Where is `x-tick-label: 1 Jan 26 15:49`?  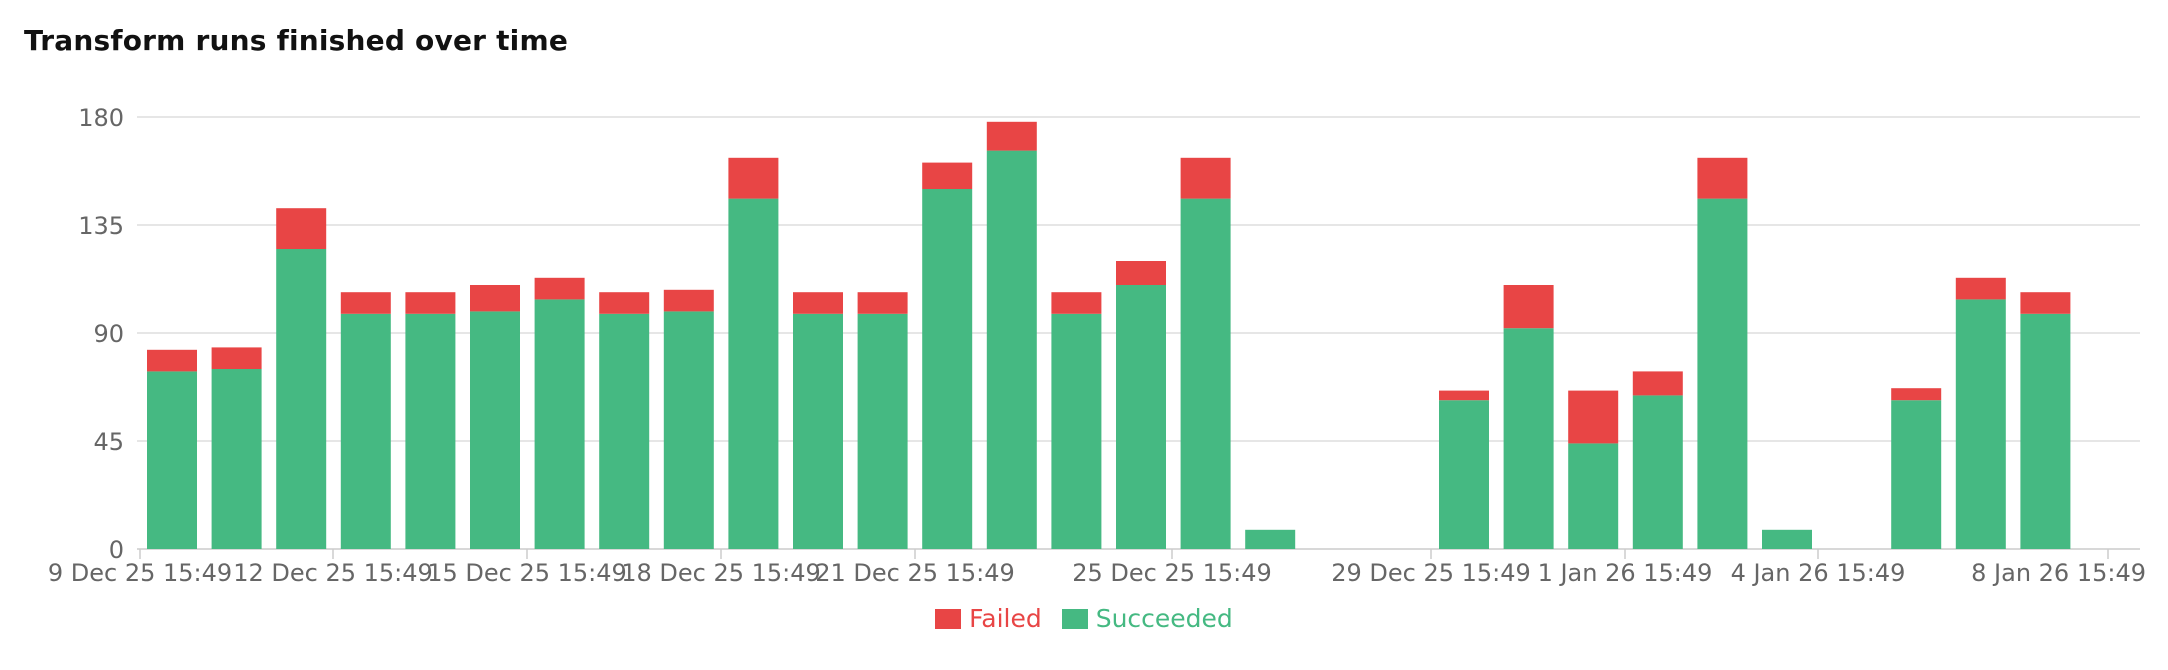 x-tick-label: 1 Jan 26 15:49 is located at coordinates (1625, 573).